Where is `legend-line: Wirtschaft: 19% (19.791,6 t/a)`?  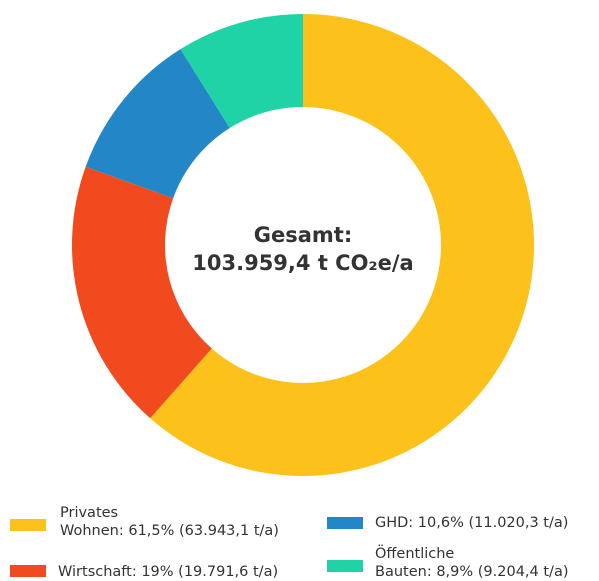 legend-line: Wirtschaft: 19% (19.791,6 t/a) is located at coordinates (168, 572).